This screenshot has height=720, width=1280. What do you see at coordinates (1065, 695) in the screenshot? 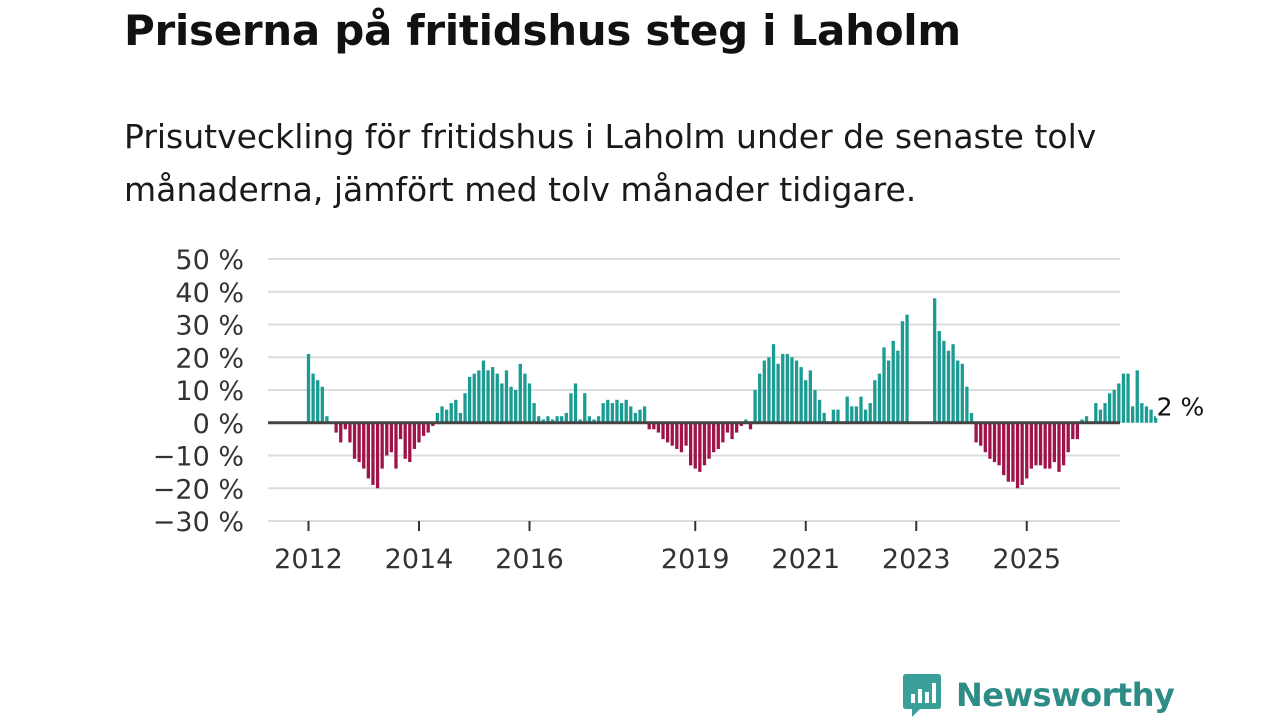
I see `logo-text: Newsworthy` at bounding box center [1065, 695].